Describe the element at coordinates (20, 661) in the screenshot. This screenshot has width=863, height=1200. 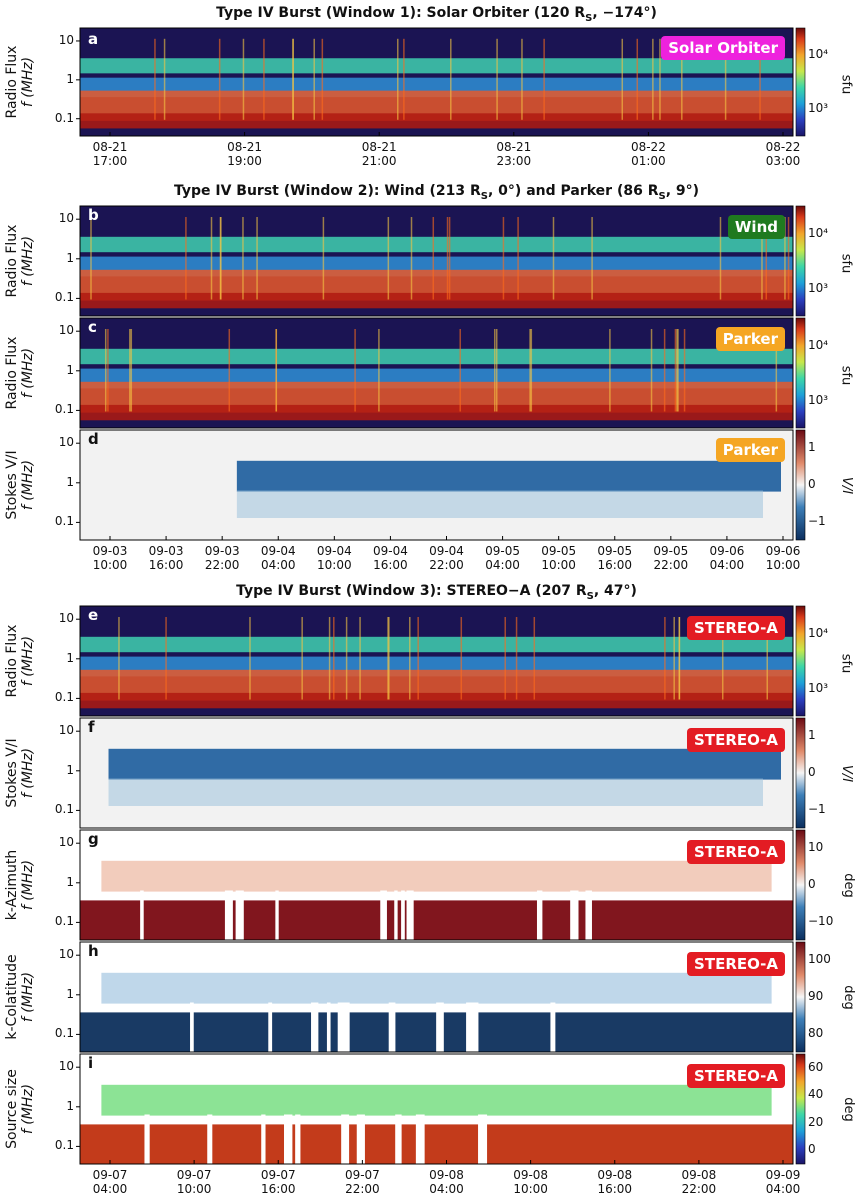
I see `ylabel-e: Radio Flux f (MHz)` at that location.